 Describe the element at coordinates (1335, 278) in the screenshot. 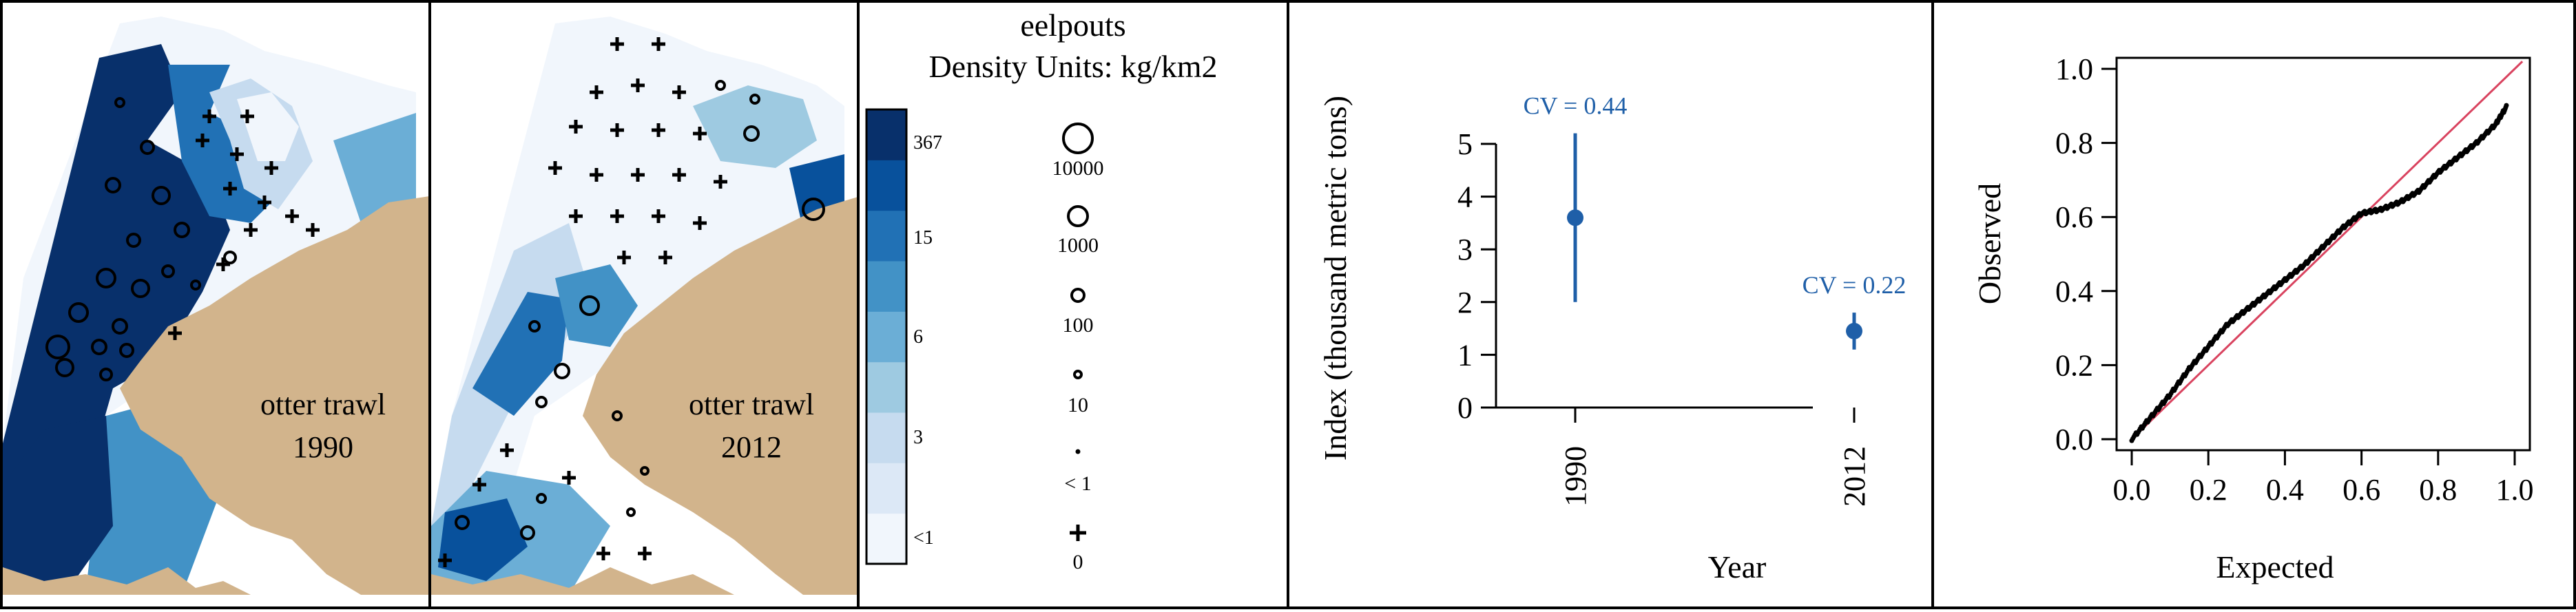

I see `index-y-axis-title: Index (thousand metric tons)` at that location.